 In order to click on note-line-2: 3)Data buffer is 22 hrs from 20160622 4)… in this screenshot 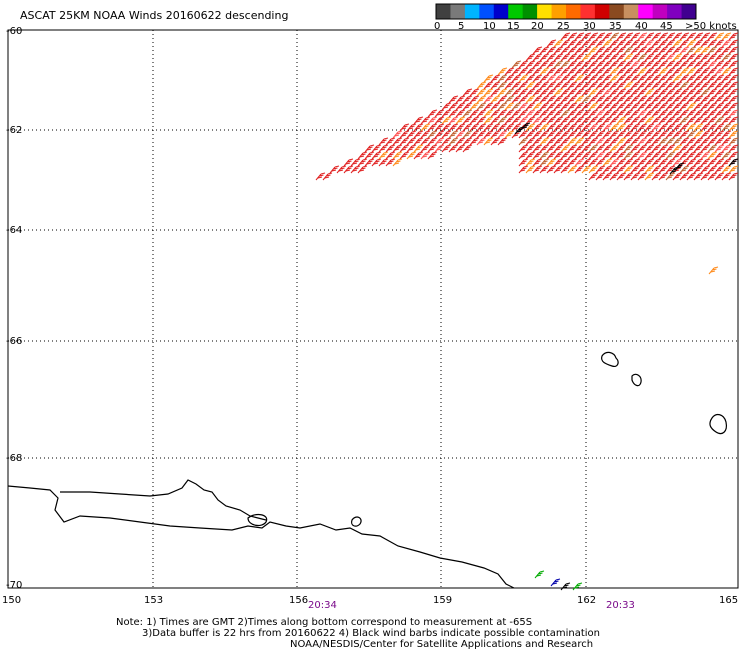, I will do `click(371, 633)`.